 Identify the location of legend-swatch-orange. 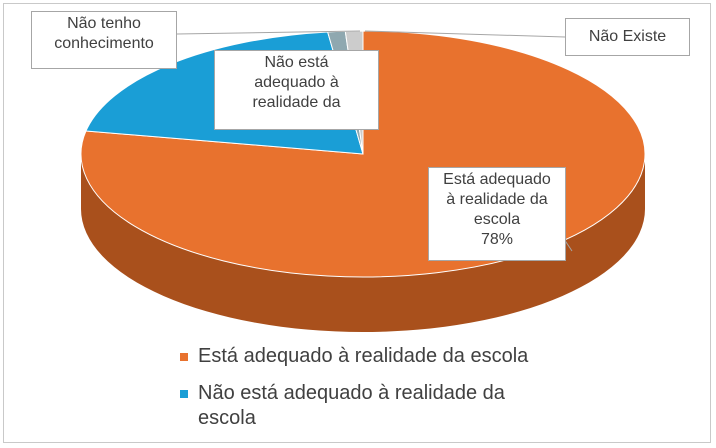
(184, 357).